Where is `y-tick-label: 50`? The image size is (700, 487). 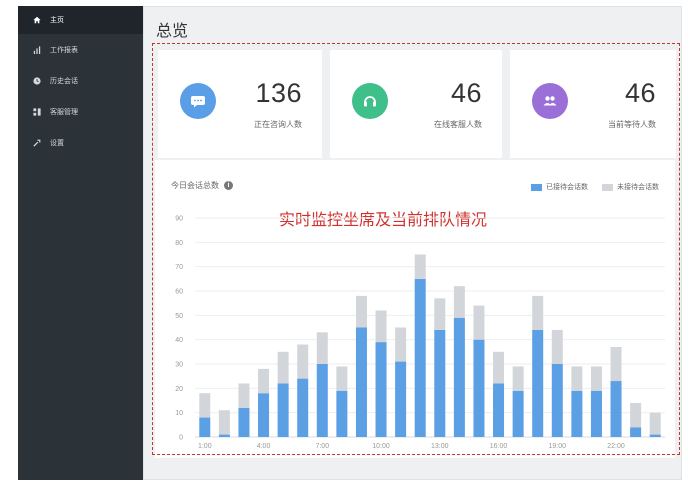 y-tick-label: 50 is located at coordinates (179, 316).